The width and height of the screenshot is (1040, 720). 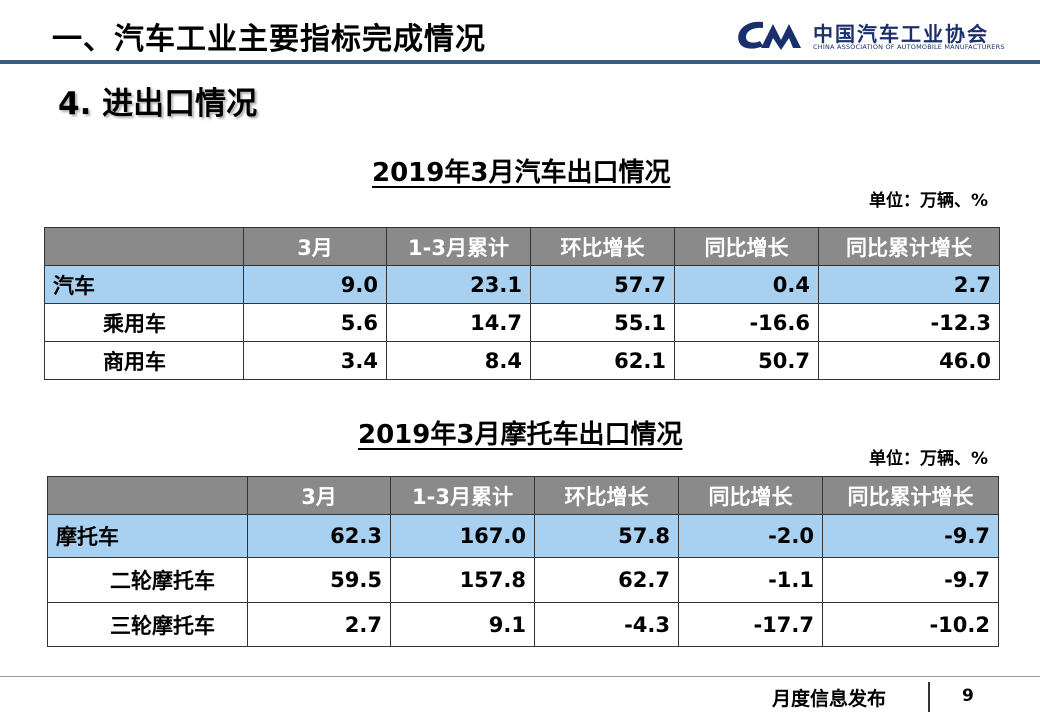 What do you see at coordinates (929, 697) in the screenshot?
I see `footer-separator` at bounding box center [929, 697].